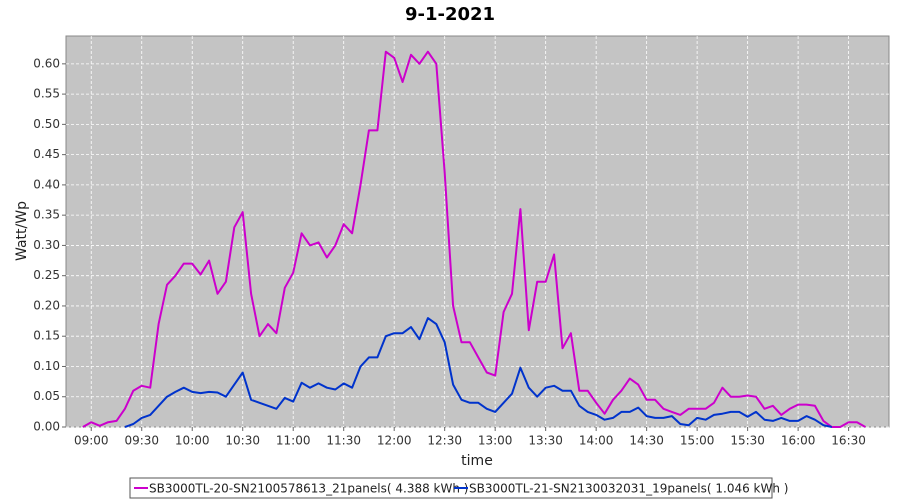 The width and height of the screenshot is (900, 500). Describe the element at coordinates (46, 245) in the screenshot. I see `y-tick-label: 0.30` at that location.